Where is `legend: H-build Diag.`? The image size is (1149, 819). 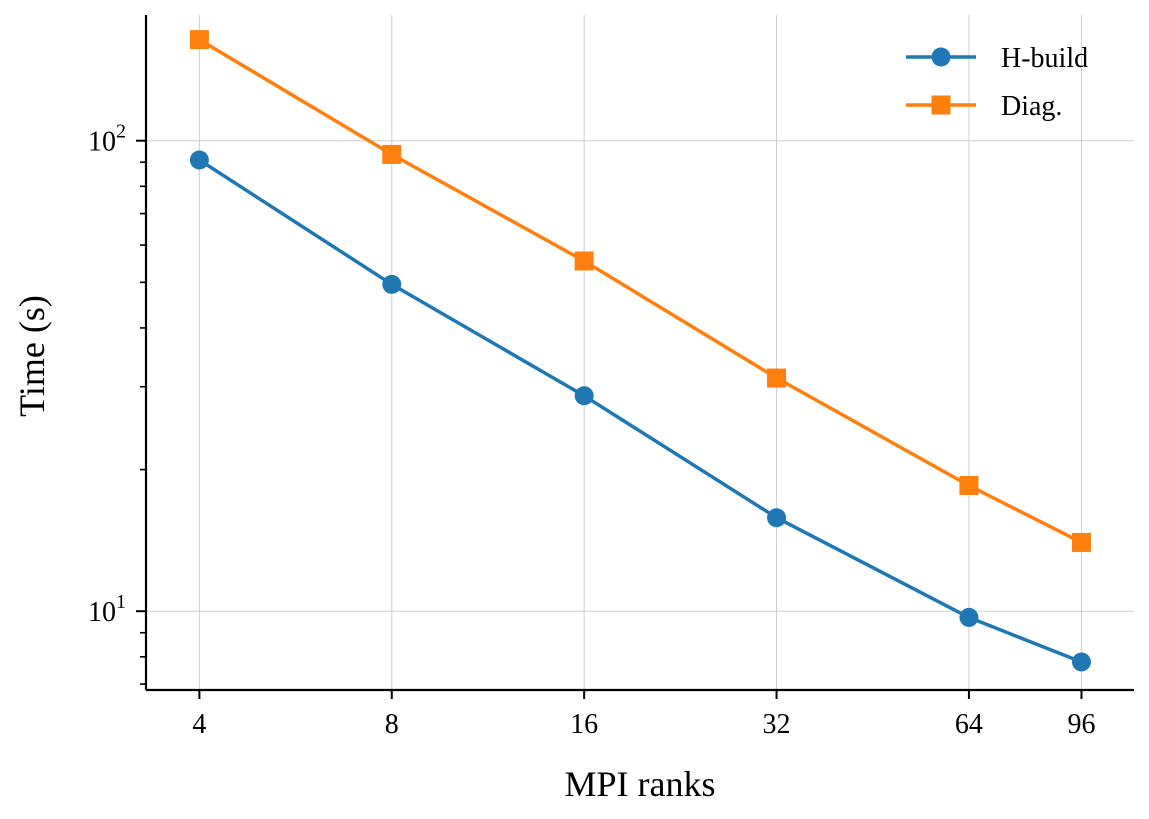 legend: H-build Diag. is located at coordinates (997, 82).